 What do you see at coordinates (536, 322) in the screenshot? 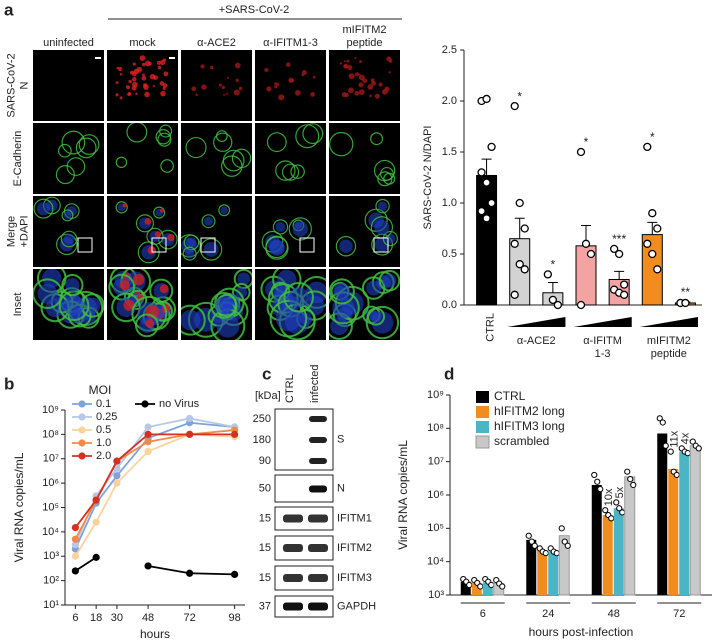
I see `dose-triangle` at bounding box center [536, 322].